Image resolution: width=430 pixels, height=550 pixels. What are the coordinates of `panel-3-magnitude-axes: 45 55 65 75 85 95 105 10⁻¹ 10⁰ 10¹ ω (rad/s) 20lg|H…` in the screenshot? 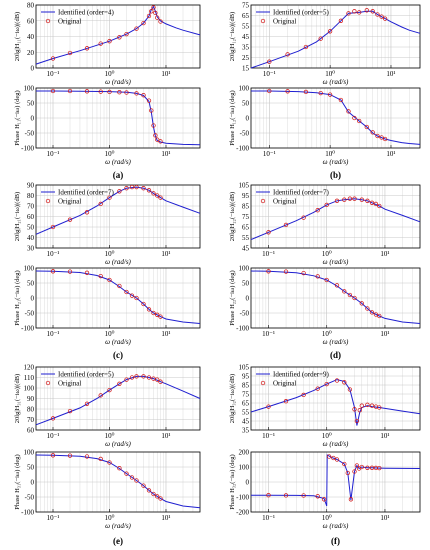 It's located at (325, 224).